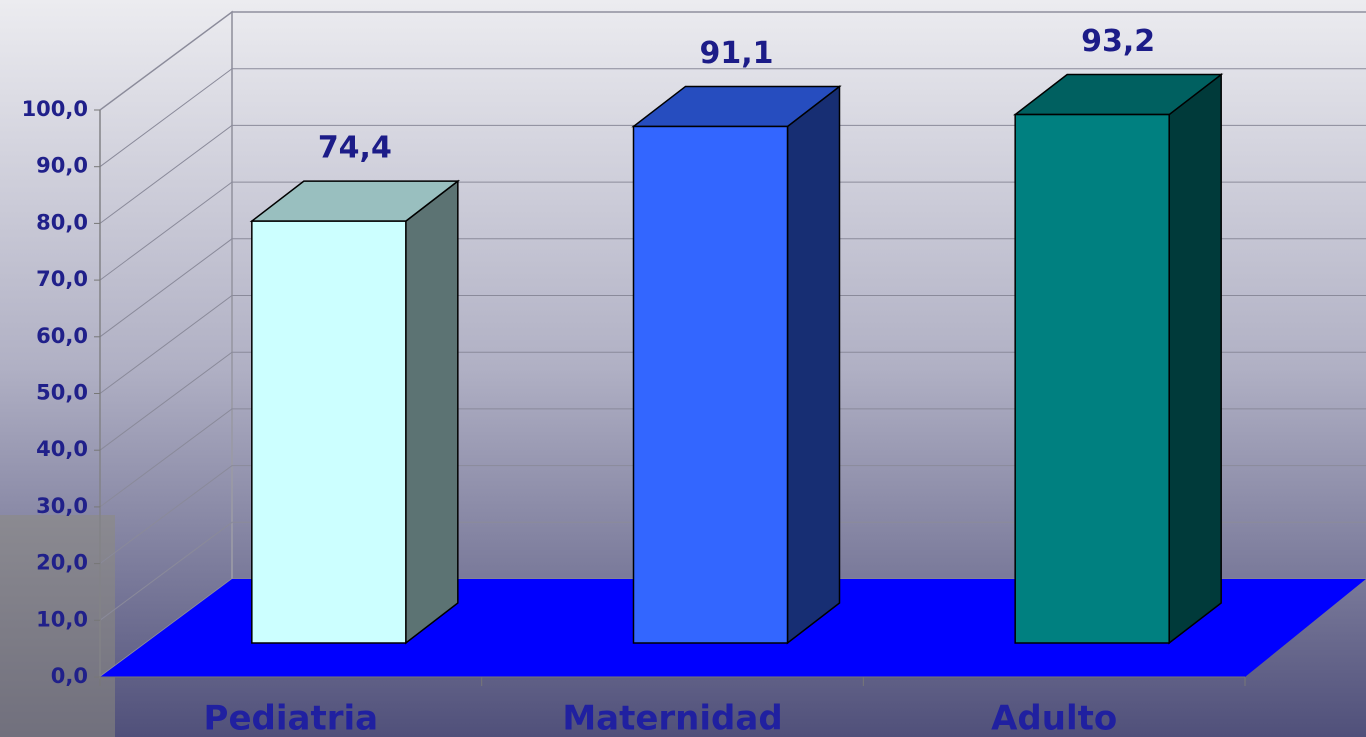 This screenshot has width=1366, height=737. Describe the element at coordinates (62, 506) in the screenshot. I see `y-tick-label: 30,0` at that location.